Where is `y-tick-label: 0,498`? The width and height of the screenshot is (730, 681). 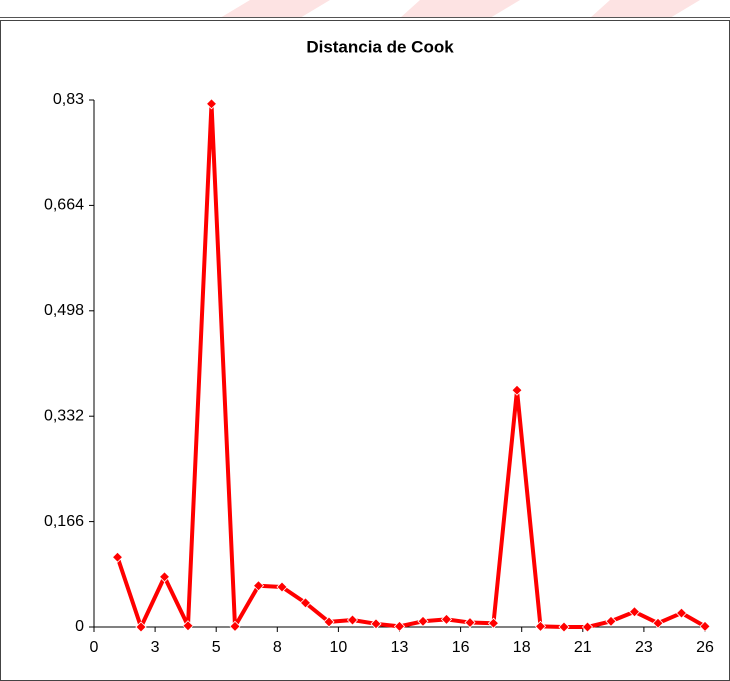
y-tick-label: 0,498 is located at coordinates (64, 310).